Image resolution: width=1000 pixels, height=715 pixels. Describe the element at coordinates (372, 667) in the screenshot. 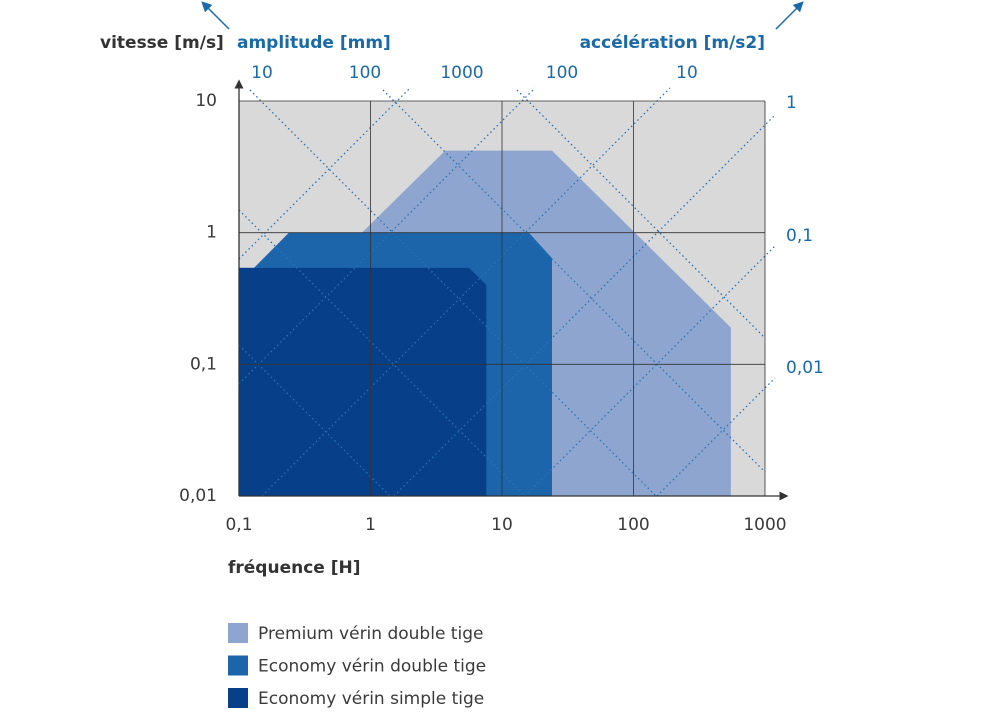

I see `legend-label: Economy vérin double tige` at that location.